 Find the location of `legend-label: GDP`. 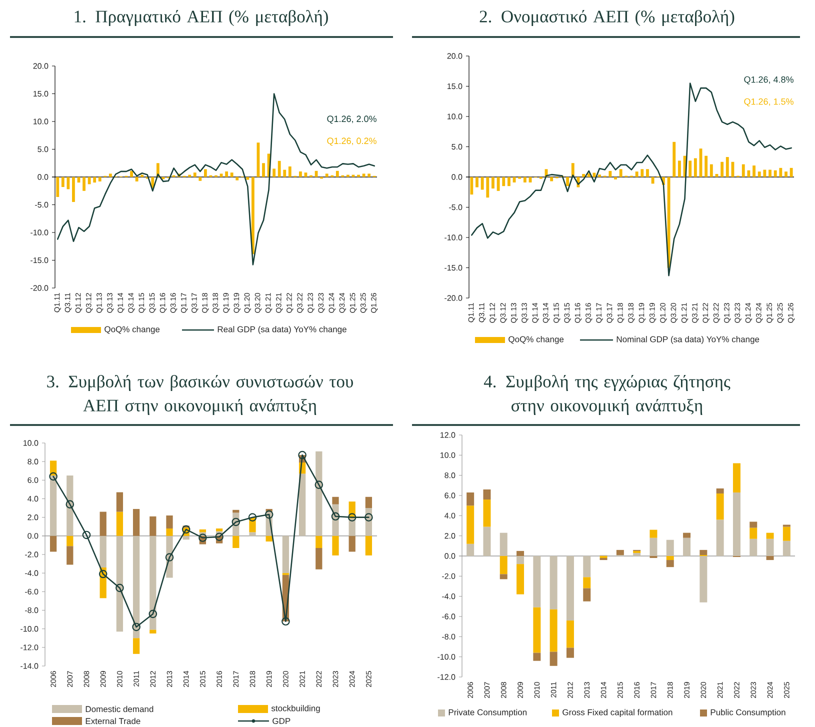

legend-label: GDP is located at coordinates (281, 721).